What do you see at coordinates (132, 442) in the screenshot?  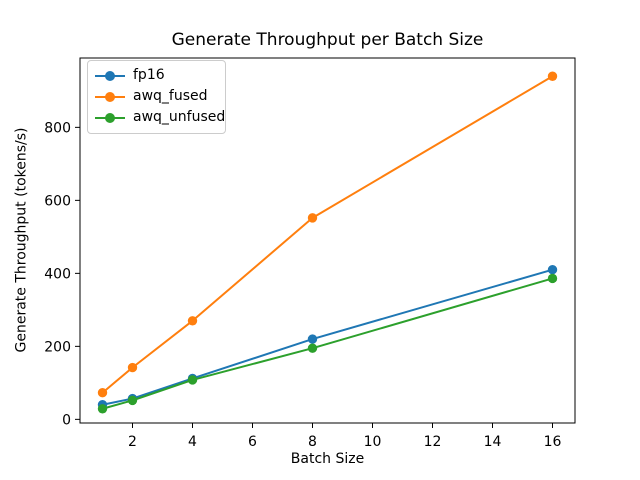 I see `x-tick-label: 2` at bounding box center [132, 442].